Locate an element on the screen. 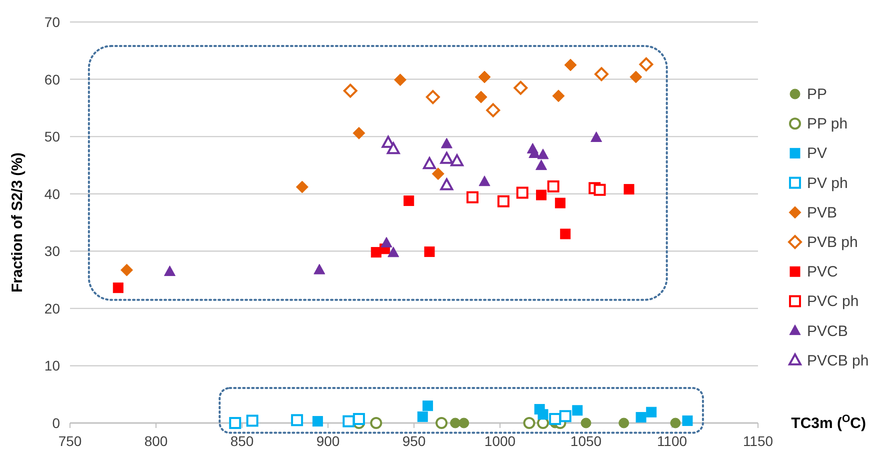  x-tick-label: 800 is located at coordinates (156, 441).